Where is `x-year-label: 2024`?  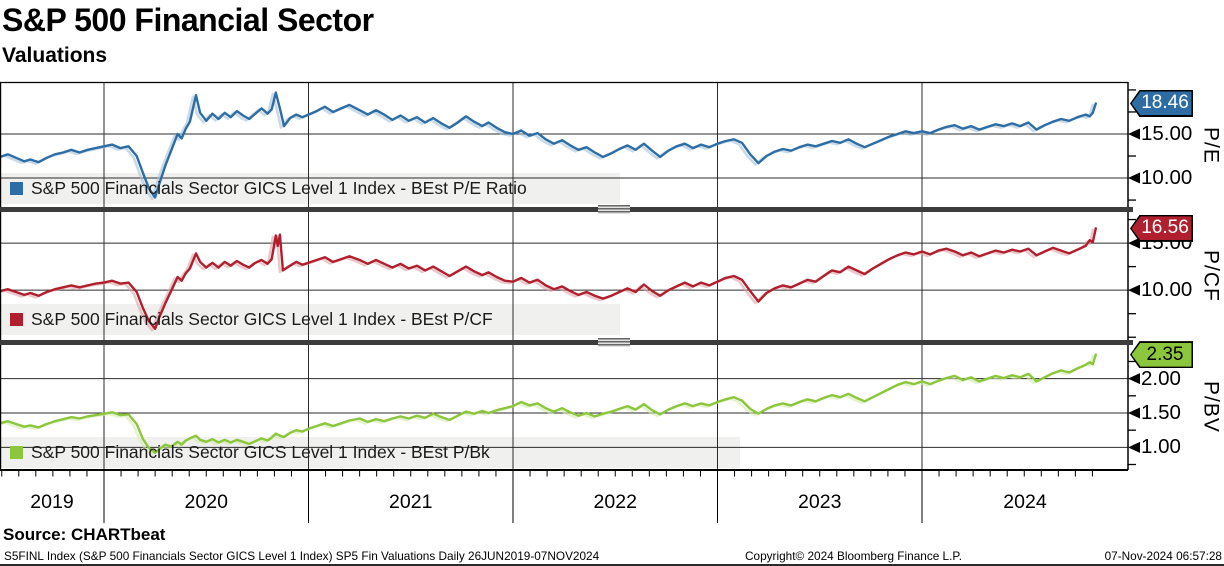 x-year-label: 2024 is located at coordinates (1025, 502).